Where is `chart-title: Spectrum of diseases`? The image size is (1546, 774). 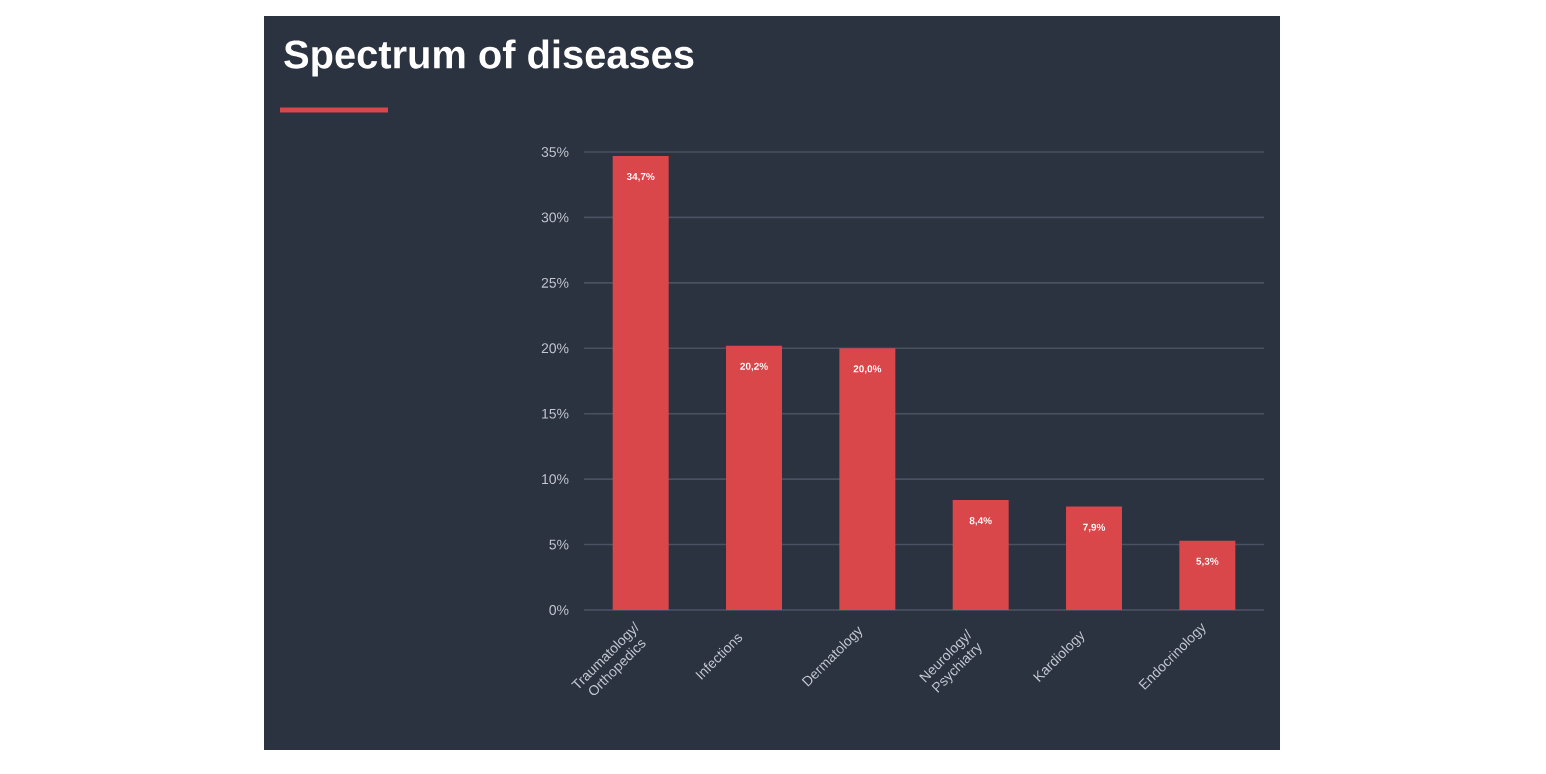
chart-title: Spectrum of diseases is located at coordinates (489, 58).